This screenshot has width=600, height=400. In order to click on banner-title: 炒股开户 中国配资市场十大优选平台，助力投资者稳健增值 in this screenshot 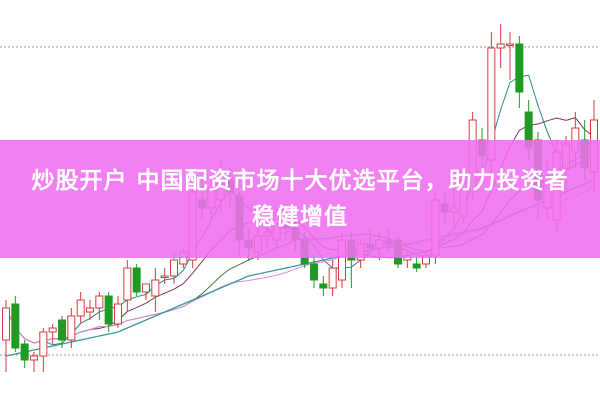, I will do `click(300, 199)`.